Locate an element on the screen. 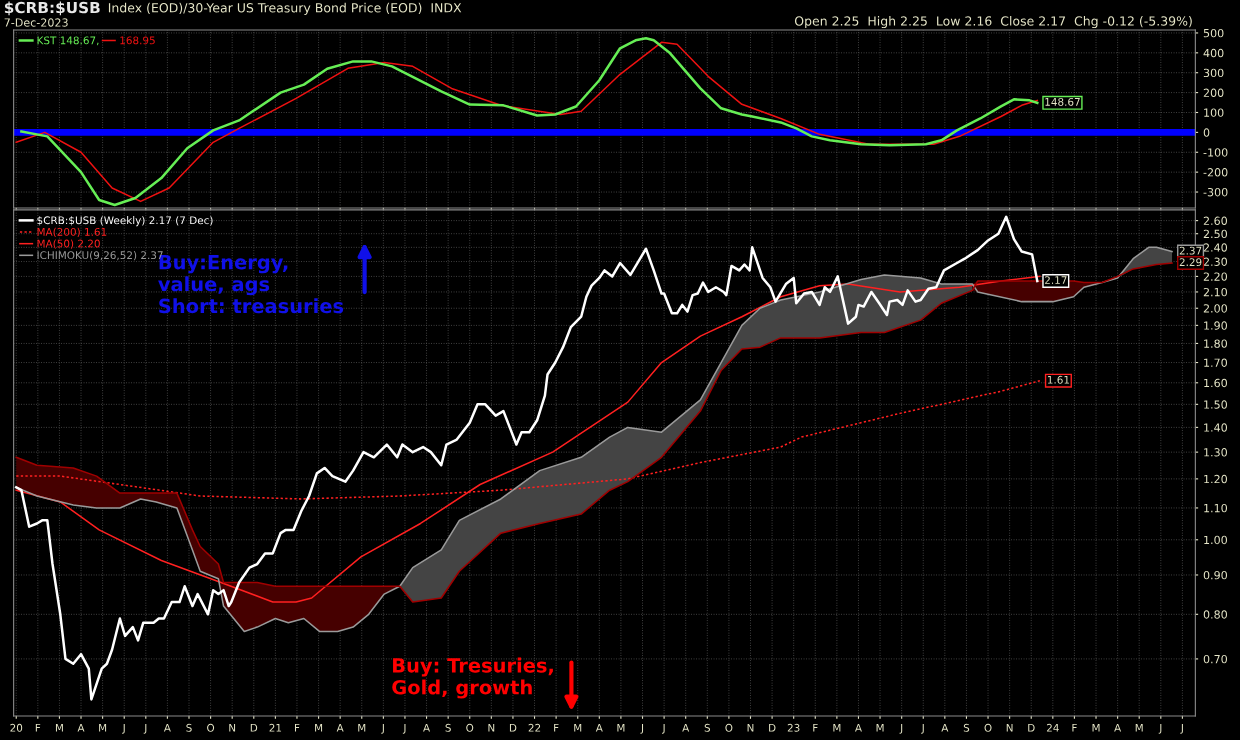 The height and width of the screenshot is (740, 1240). y-tick-label: 2.30 is located at coordinates (1215, 261).